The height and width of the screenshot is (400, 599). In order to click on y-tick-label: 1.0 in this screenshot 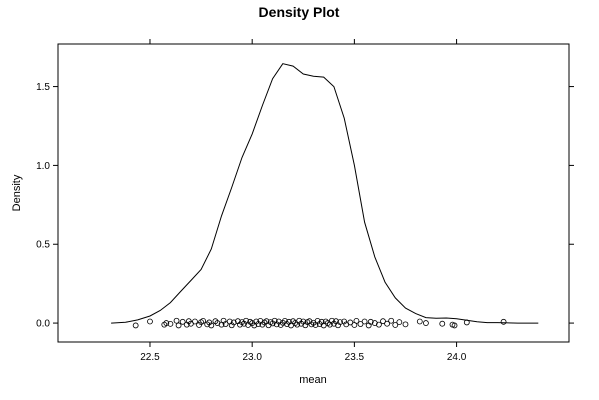, I will do `click(43, 166)`.